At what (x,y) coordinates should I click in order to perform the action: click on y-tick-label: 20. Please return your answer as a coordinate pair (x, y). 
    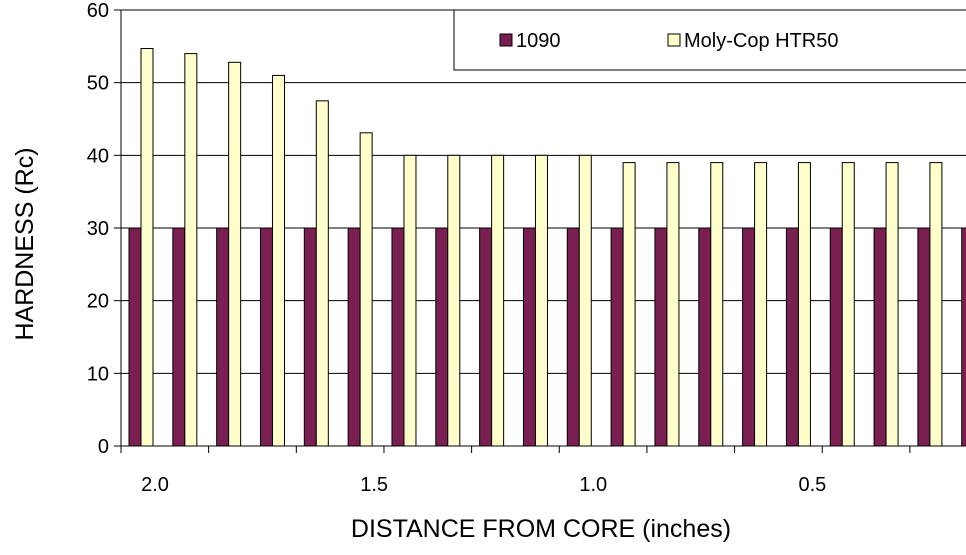
    Looking at the image, I should click on (98, 302).